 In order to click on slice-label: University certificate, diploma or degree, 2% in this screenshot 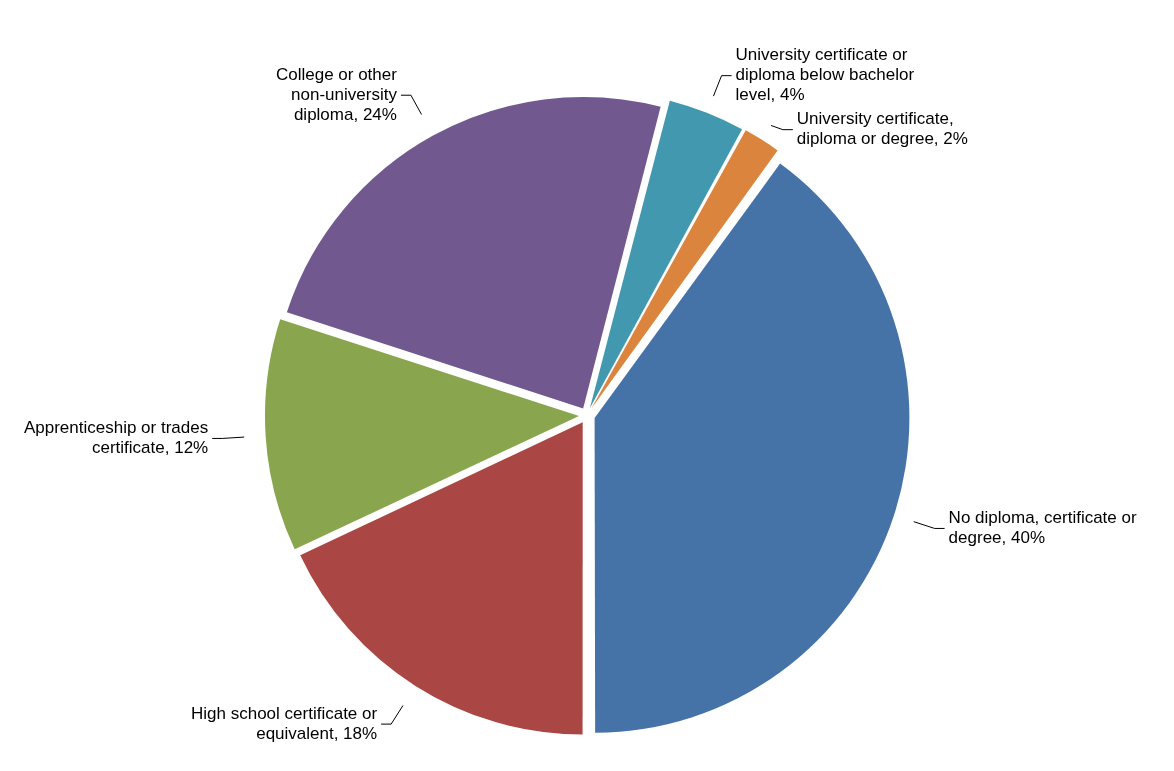, I will do `click(882, 129)`.